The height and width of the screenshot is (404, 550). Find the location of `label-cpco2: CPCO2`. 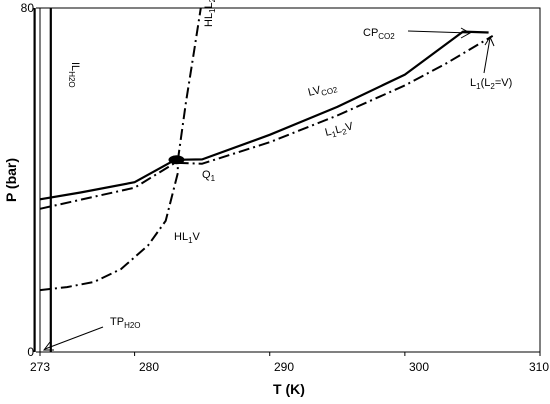

label-cpco2: CPCO2 is located at coordinates (379, 34).